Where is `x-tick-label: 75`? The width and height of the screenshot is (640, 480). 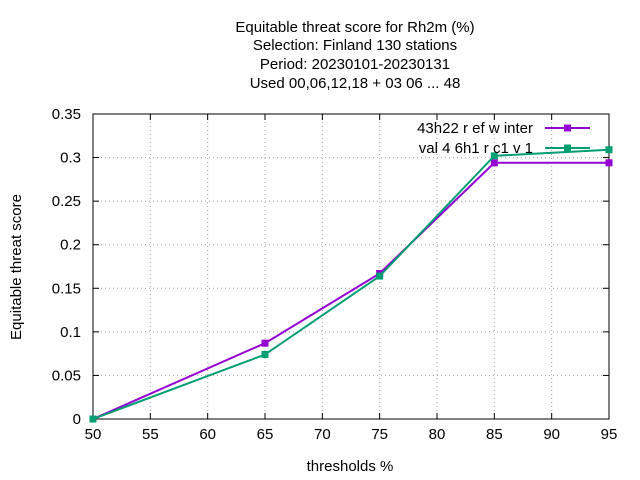 x-tick-label: 75 is located at coordinates (379, 434).